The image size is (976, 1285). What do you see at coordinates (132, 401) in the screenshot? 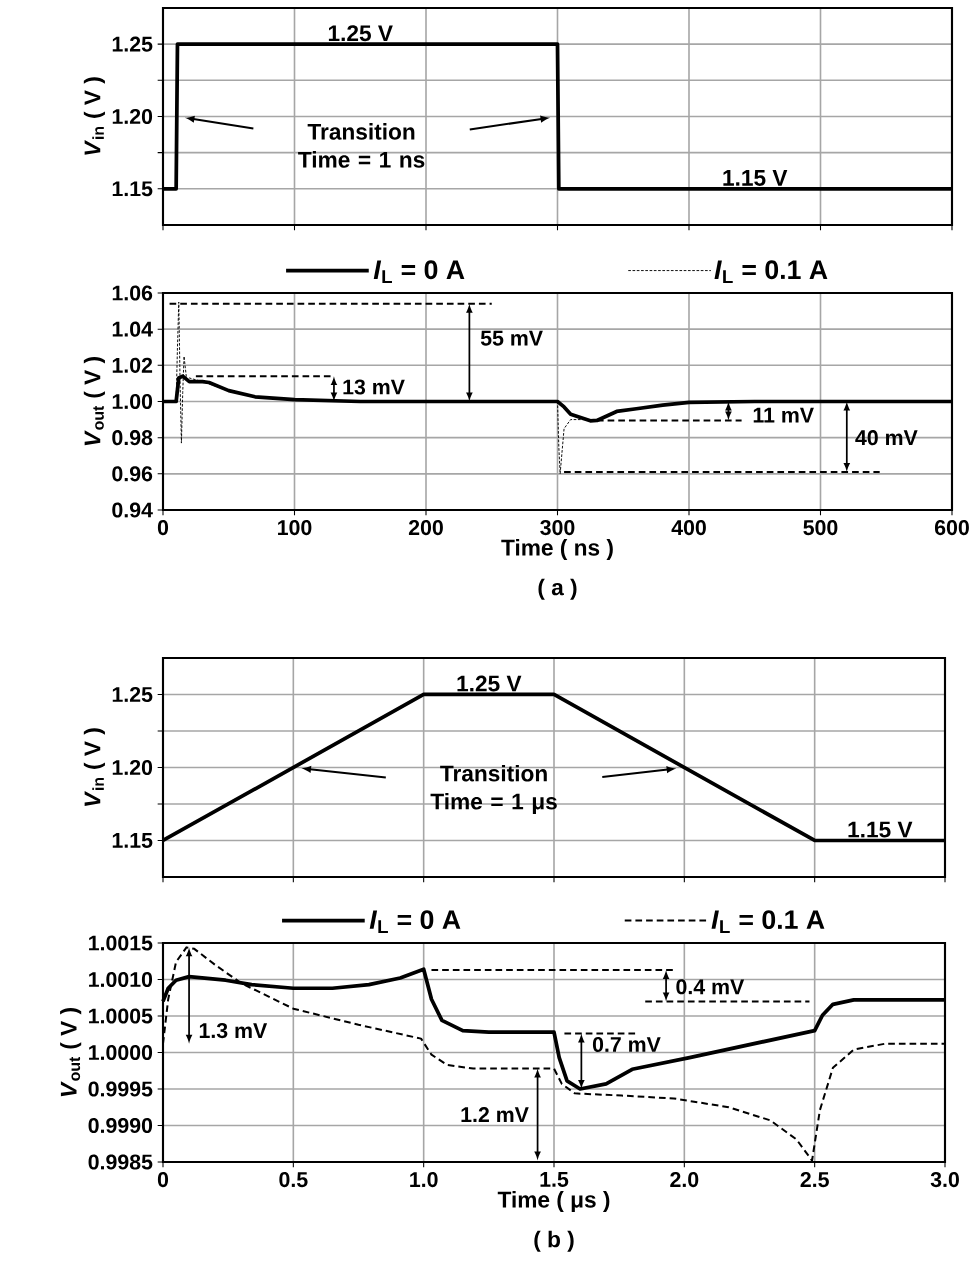
I see `y-tick-label: 1.00` at bounding box center [132, 401].